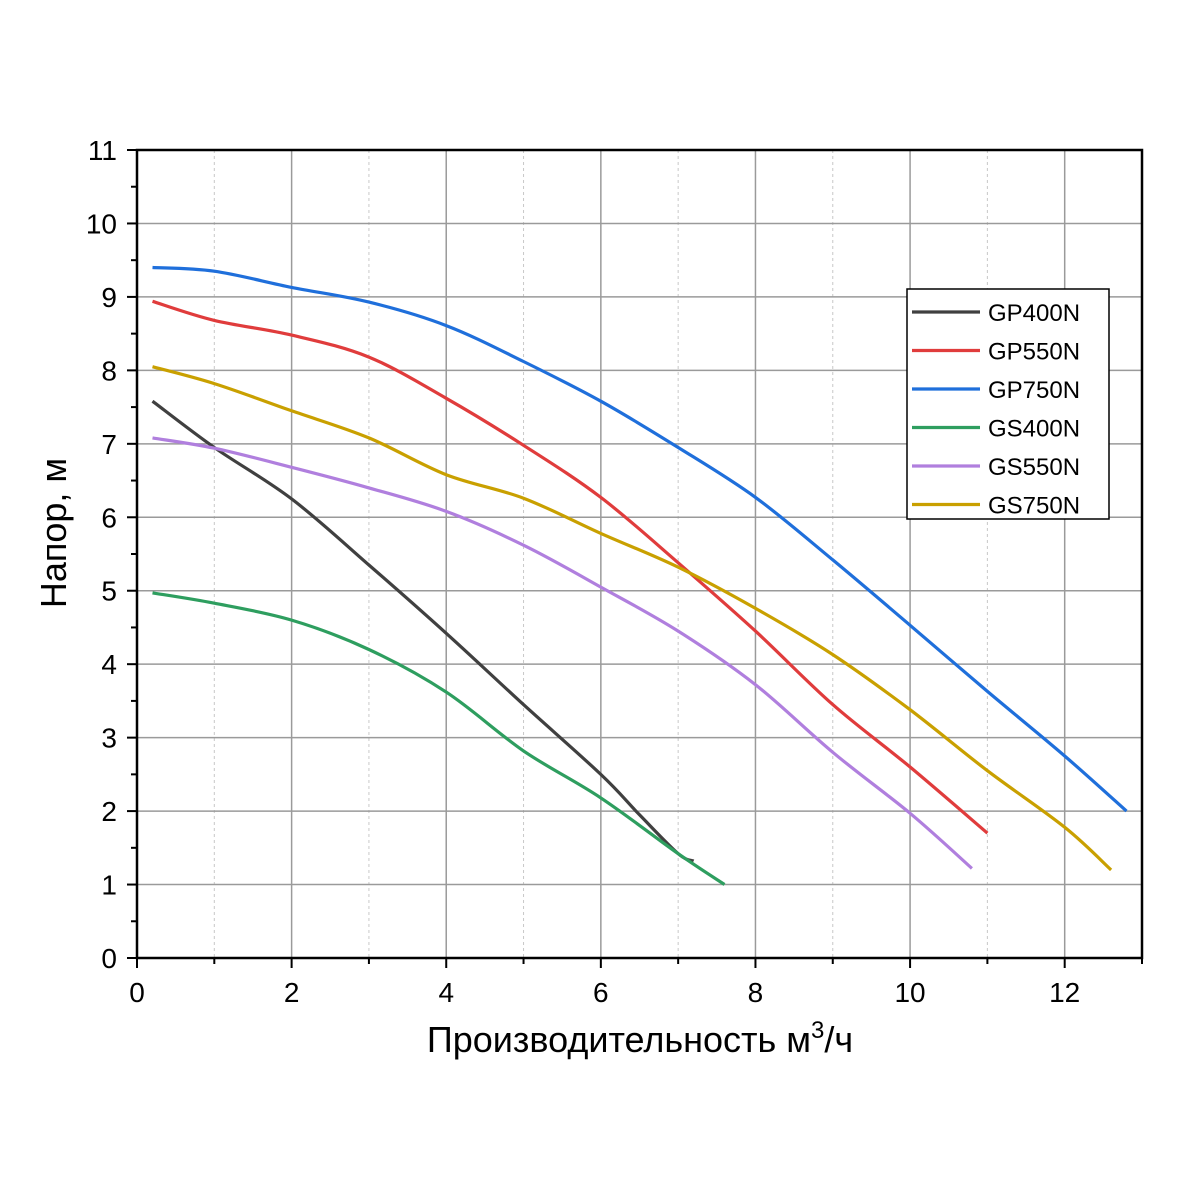 This screenshot has width=1200, height=1200. What do you see at coordinates (101, 554) in the screenshot?
I see `y-tick-labels: 0 1 2 3 4 5 6 7 8 9 10 11` at bounding box center [101, 554].